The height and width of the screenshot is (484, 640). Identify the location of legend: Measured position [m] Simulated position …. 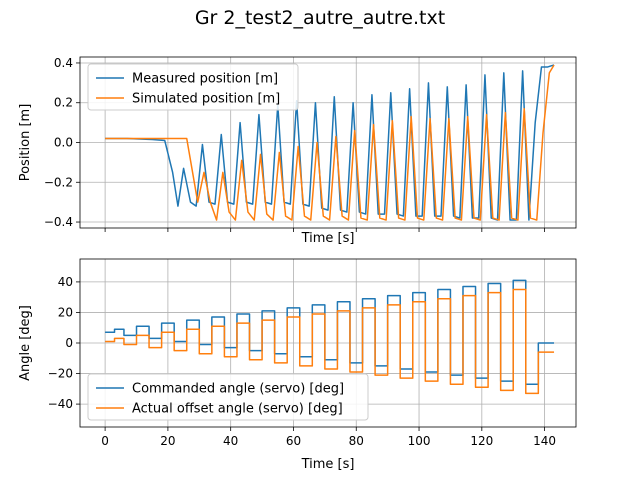
(193, 87).